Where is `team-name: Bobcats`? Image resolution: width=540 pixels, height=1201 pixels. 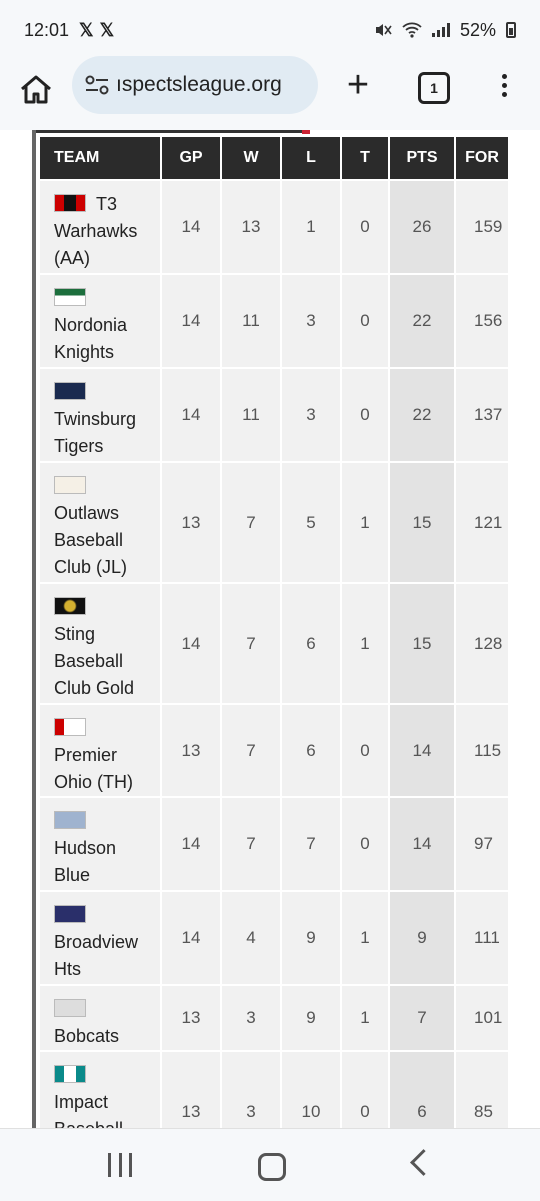
team-name: Bobcats is located at coordinates (87, 1036).